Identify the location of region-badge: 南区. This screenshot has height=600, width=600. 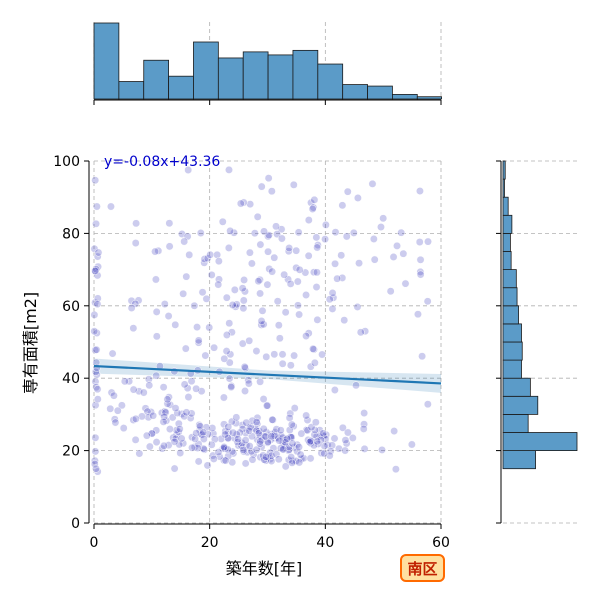
(422, 568).